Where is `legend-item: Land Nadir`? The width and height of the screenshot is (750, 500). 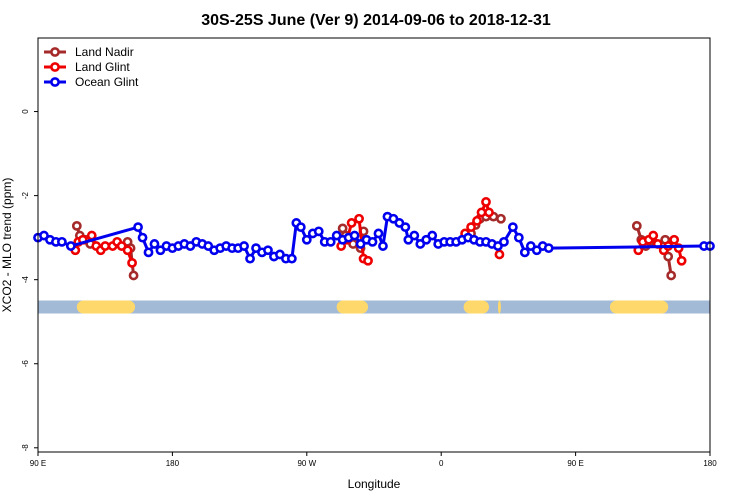 legend-item: Land Nadir is located at coordinates (89, 52).